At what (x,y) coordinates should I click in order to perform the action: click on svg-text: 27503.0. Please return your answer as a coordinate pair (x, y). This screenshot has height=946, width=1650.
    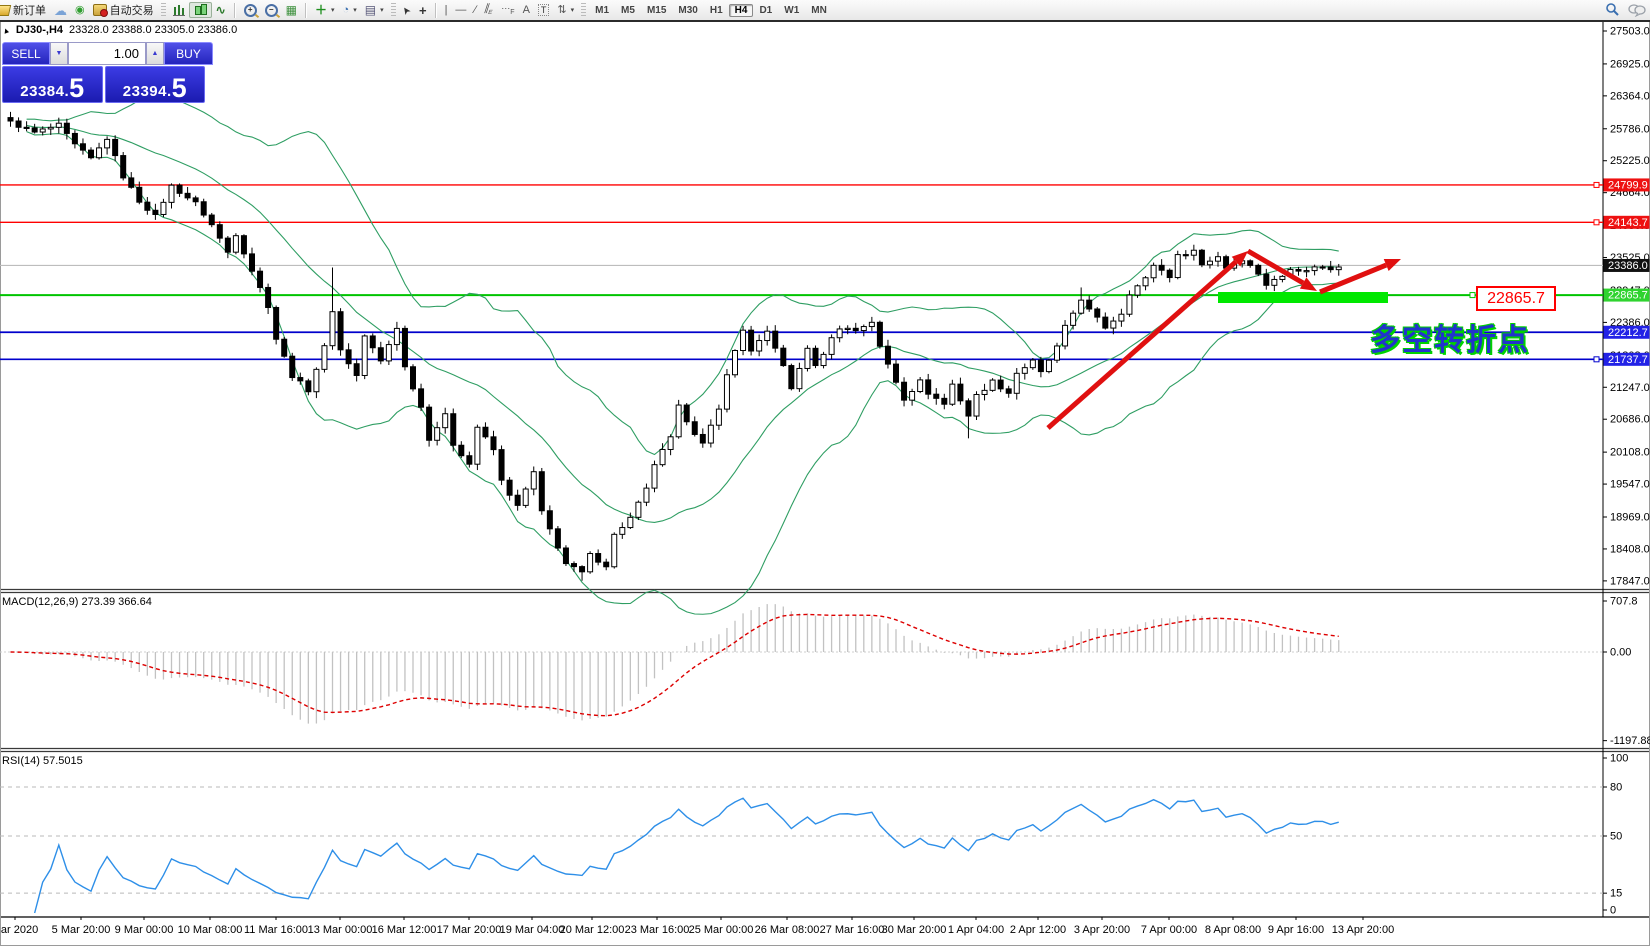
    Looking at the image, I should click on (1630, 32).